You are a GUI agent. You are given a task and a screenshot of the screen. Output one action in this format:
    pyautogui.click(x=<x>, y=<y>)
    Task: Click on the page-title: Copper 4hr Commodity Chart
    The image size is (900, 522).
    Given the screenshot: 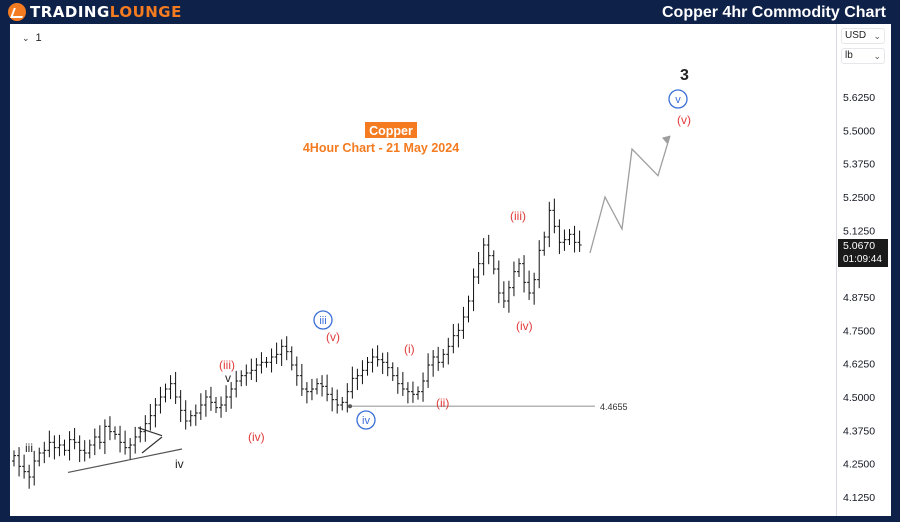 What is the action you would take?
    pyautogui.click(x=773, y=12)
    